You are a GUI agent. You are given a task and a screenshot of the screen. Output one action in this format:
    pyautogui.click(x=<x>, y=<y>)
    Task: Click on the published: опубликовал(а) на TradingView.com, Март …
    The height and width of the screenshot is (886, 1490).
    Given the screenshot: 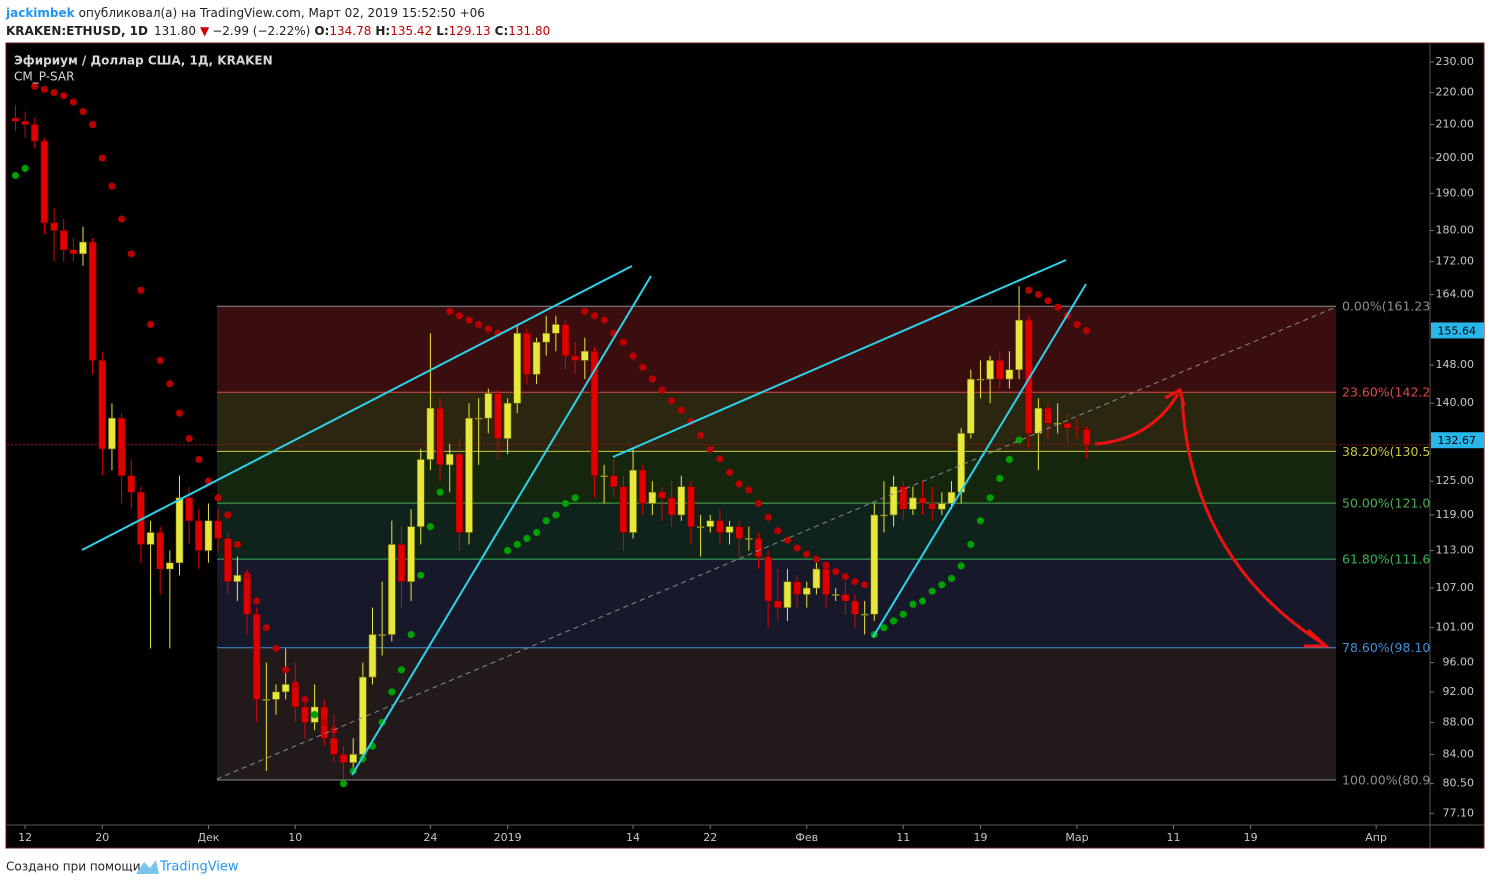 What is the action you would take?
    pyautogui.click(x=282, y=13)
    